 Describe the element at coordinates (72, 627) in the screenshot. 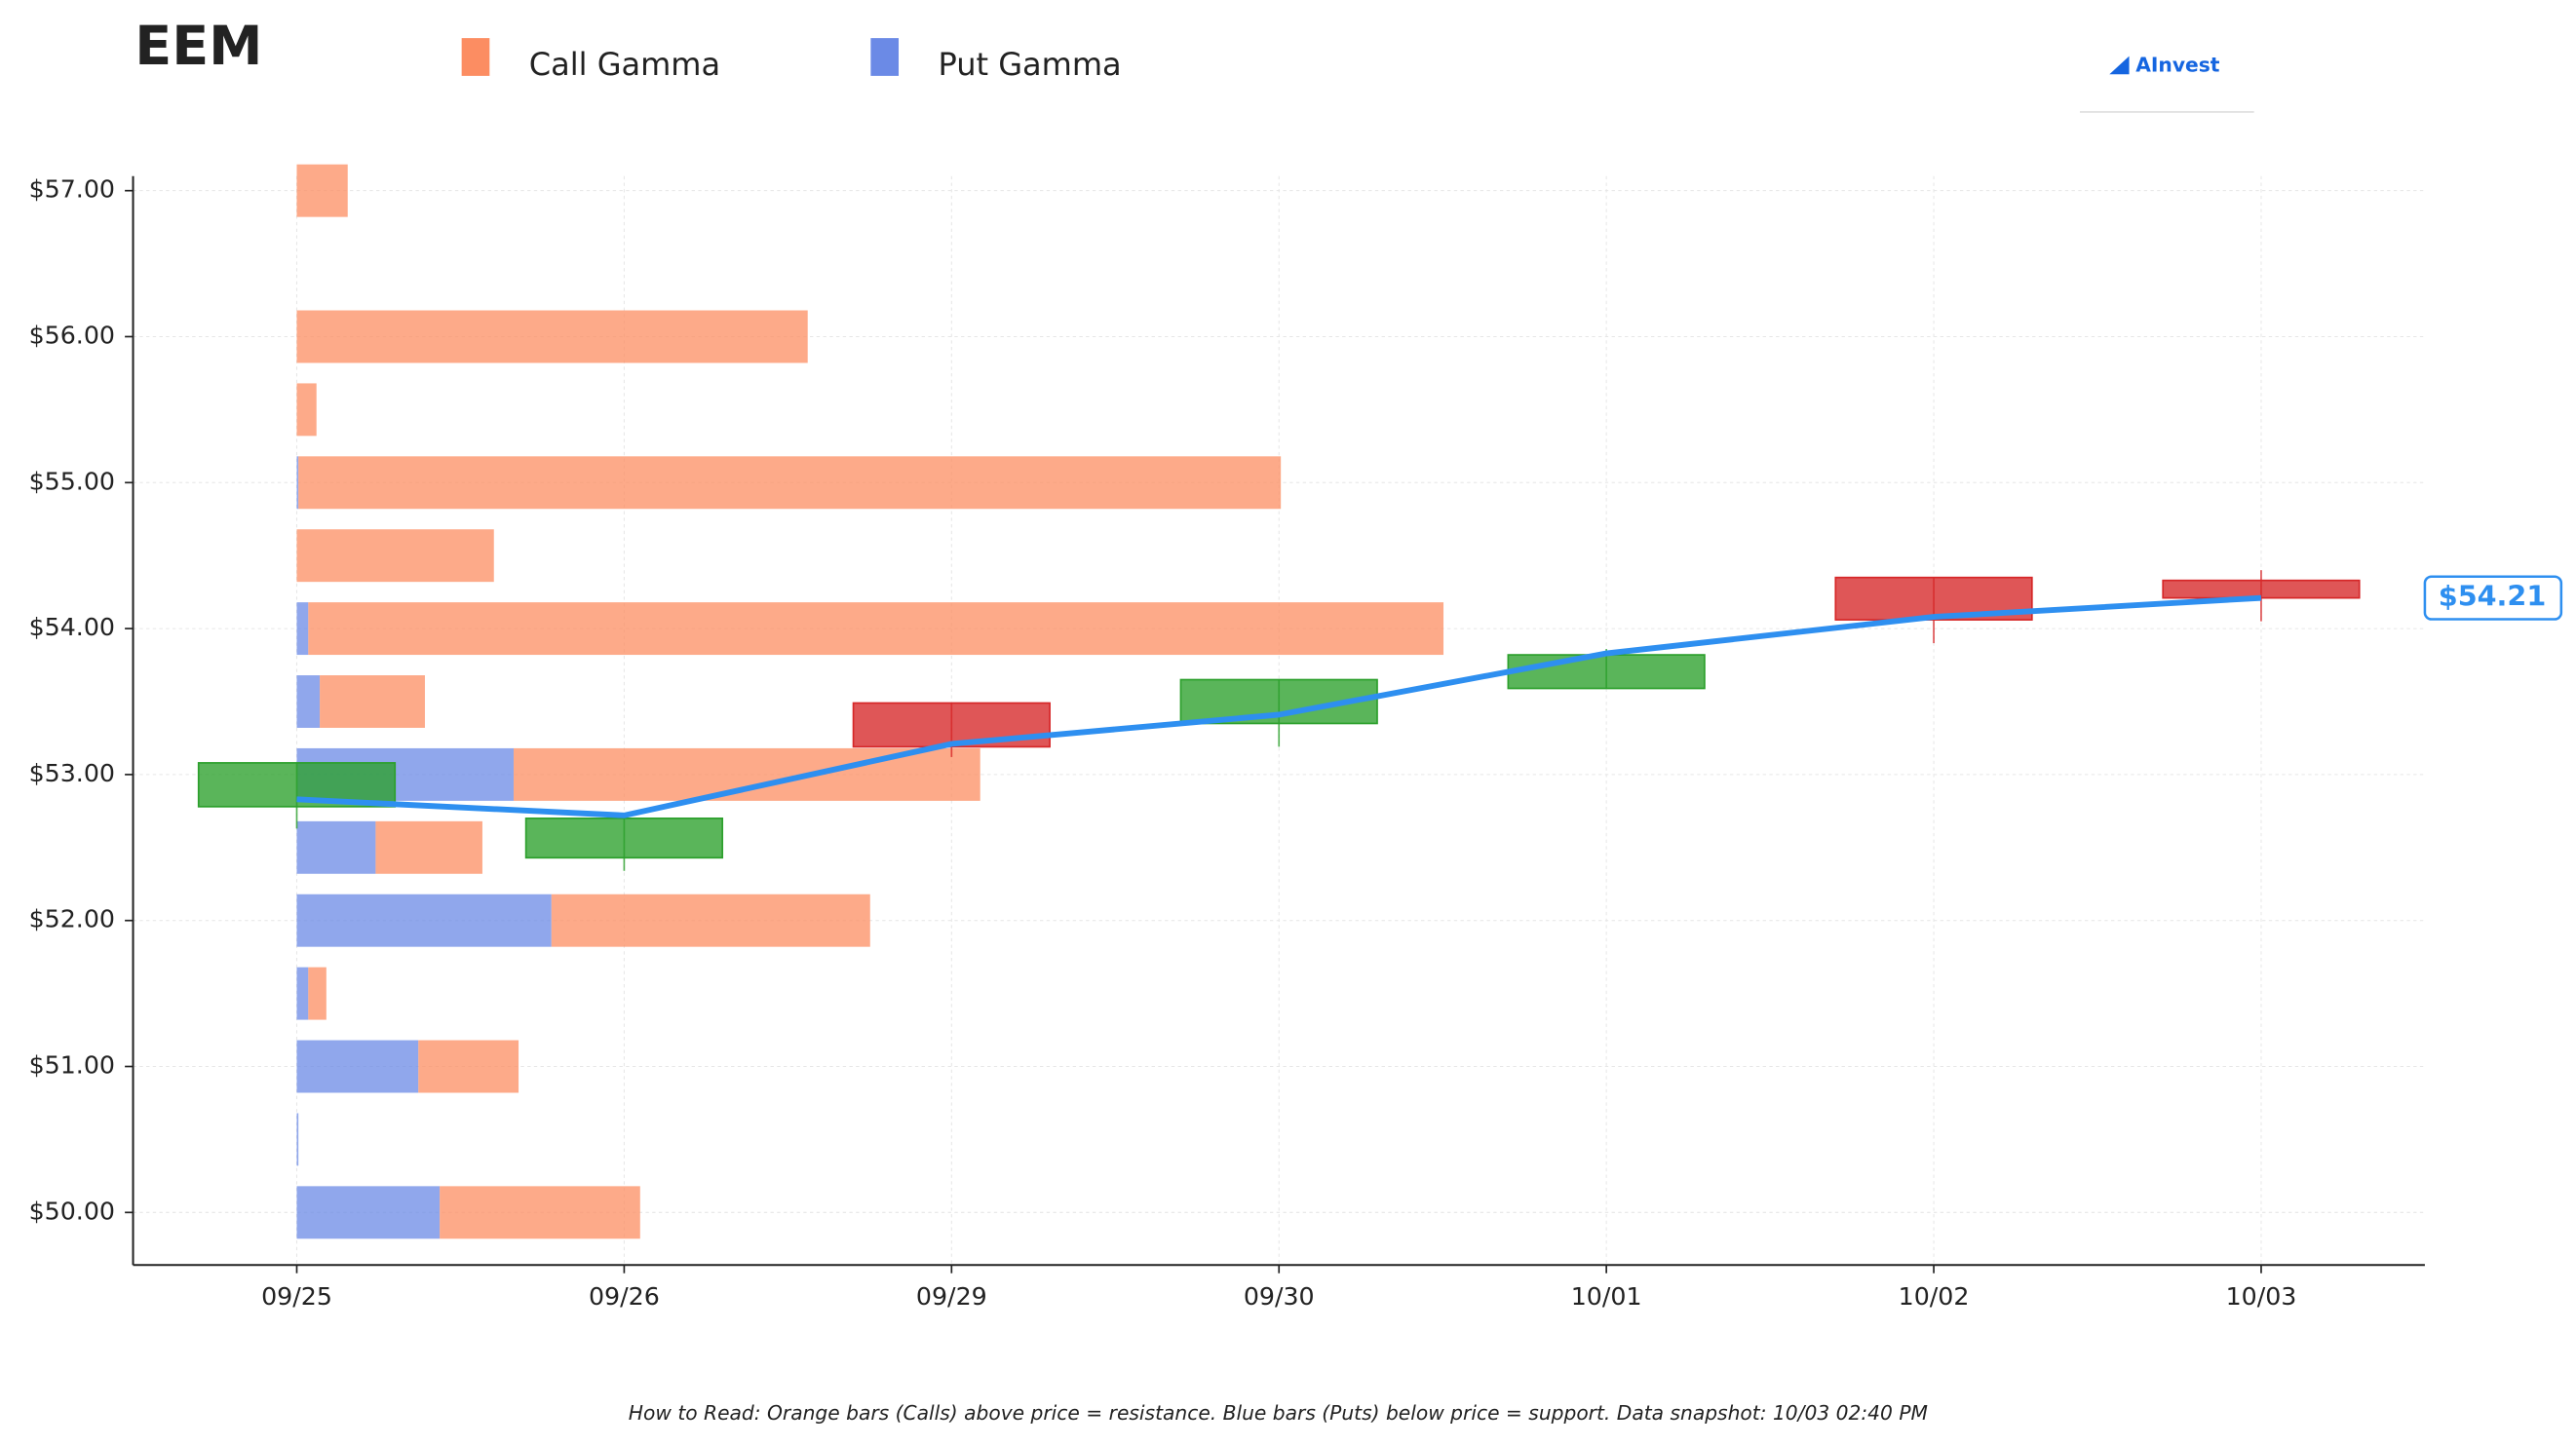

I see `y-tick-label: $54.00` at that location.